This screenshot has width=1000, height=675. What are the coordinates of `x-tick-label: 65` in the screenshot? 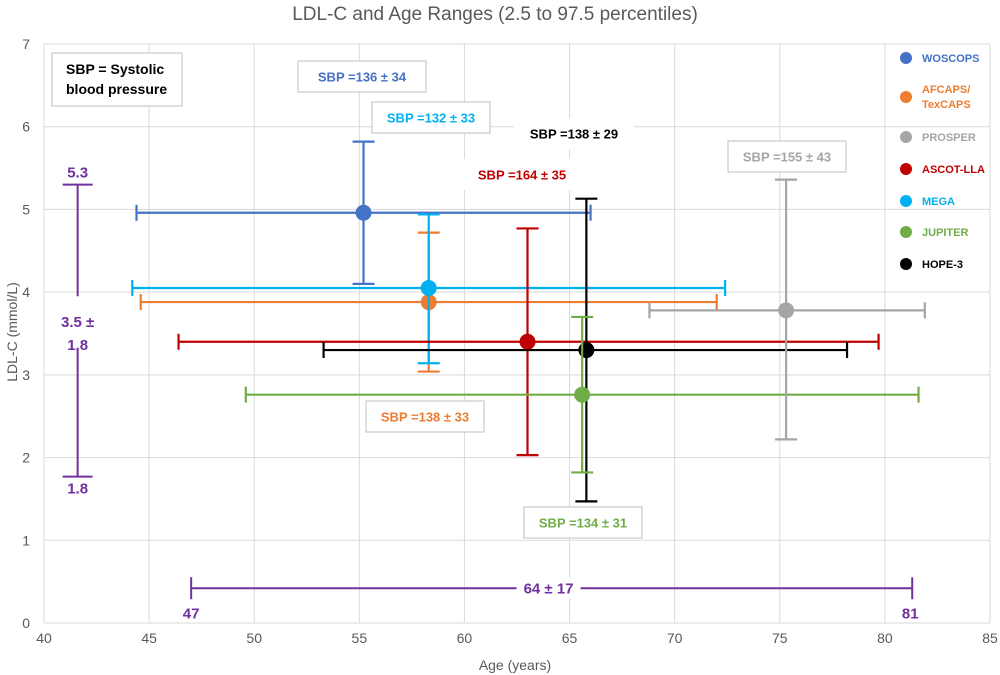 It's located at (570, 638).